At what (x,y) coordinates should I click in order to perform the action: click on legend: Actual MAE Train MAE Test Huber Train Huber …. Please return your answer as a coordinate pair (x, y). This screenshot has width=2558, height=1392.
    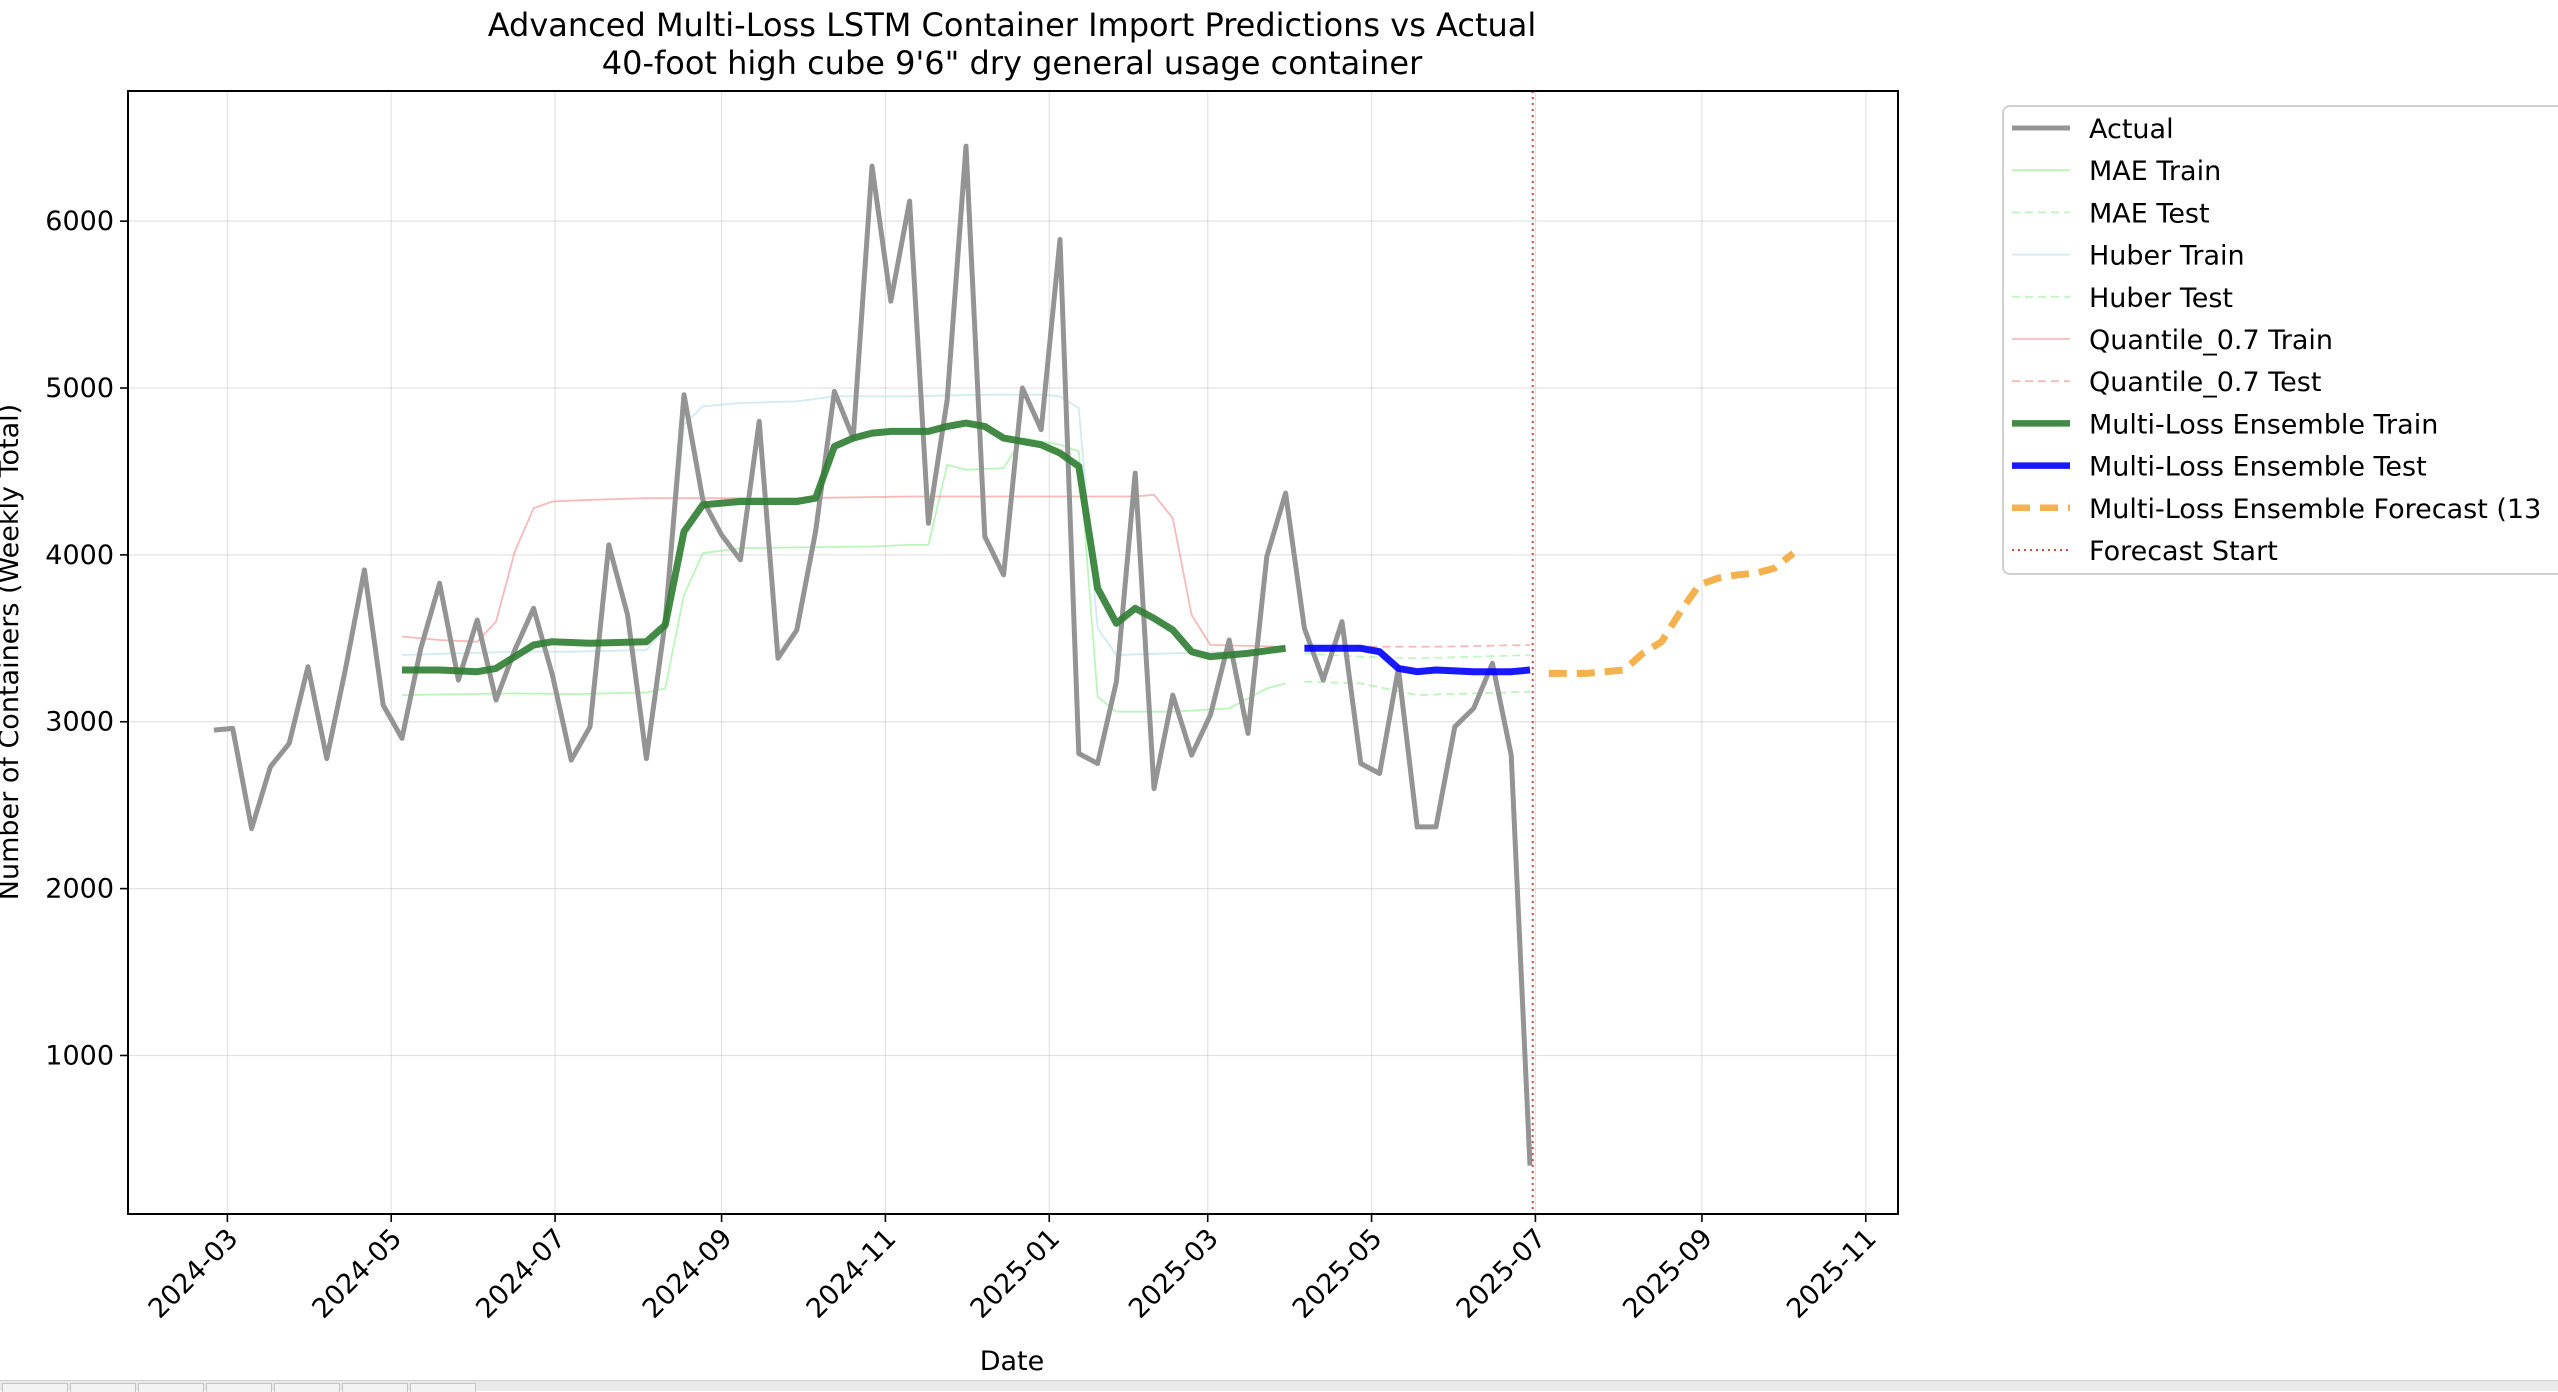
    Looking at the image, I should click on (2280, 340).